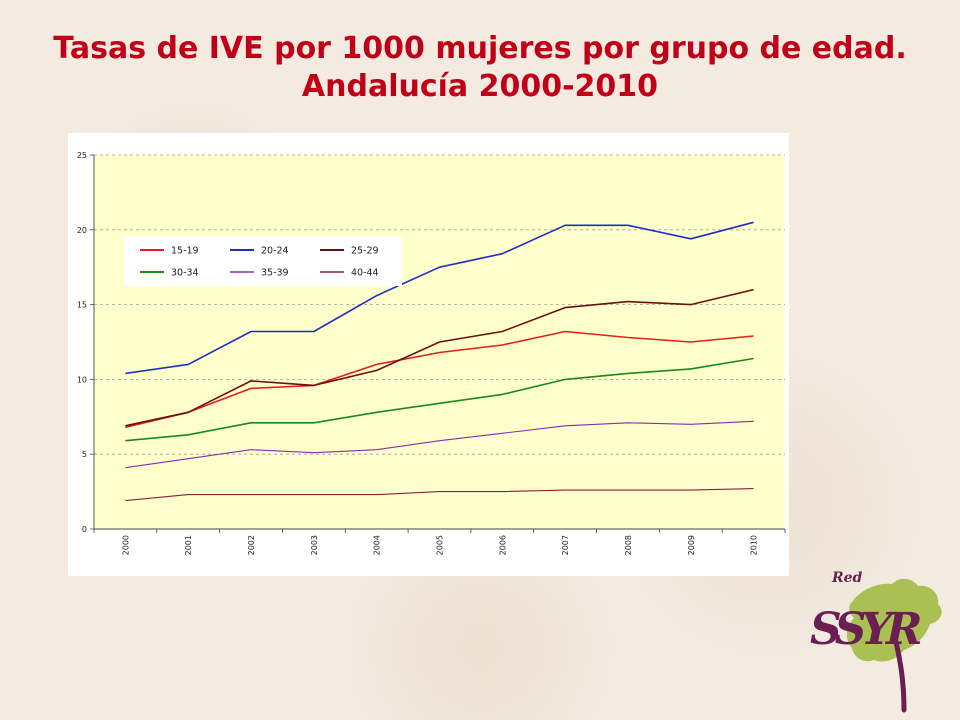  What do you see at coordinates (847, 578) in the screenshot?
I see `logo-small-text: Red` at bounding box center [847, 578].